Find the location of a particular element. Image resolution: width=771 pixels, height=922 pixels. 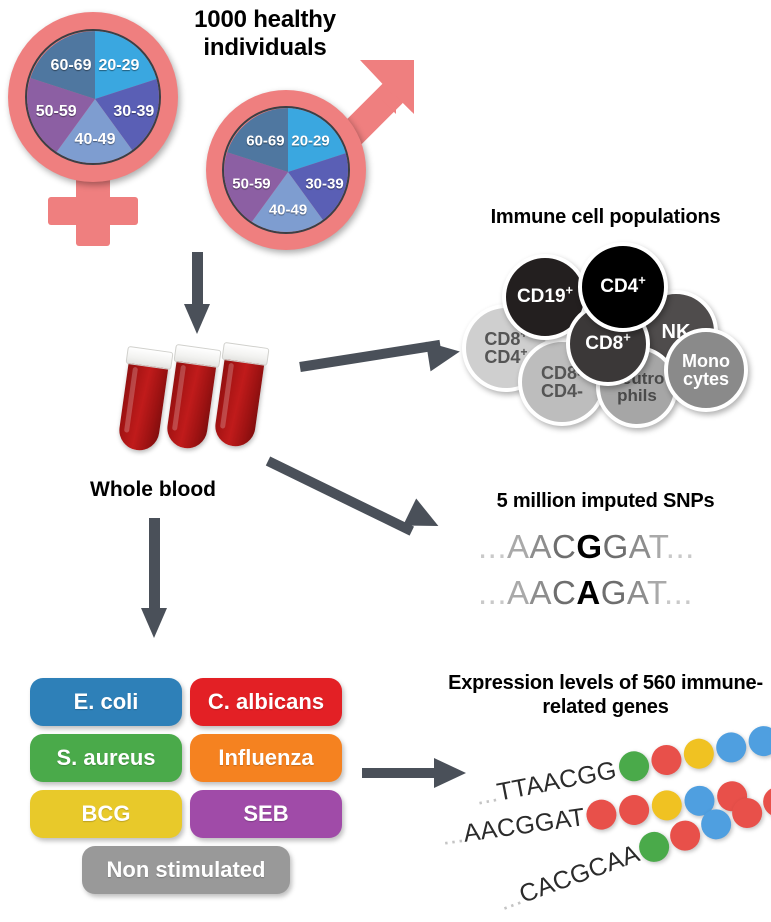

whole-blood-tubes is located at coordinates (197, 400).